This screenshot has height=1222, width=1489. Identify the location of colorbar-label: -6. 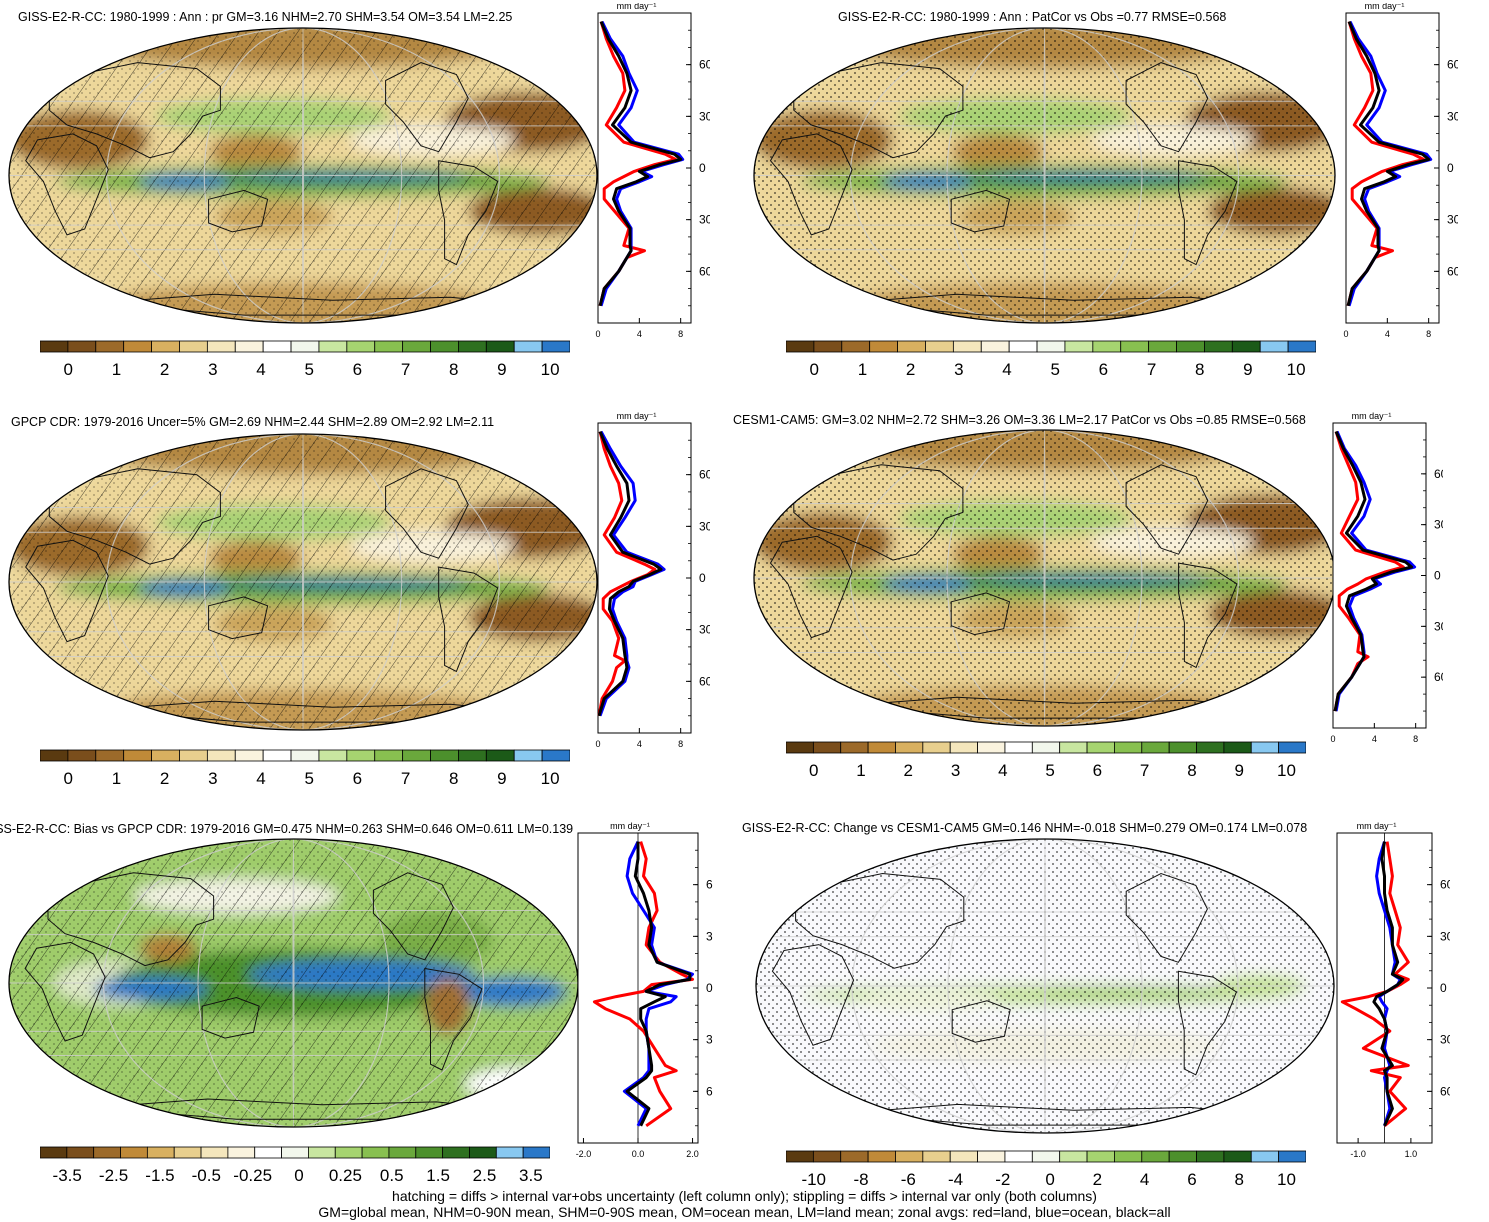
(908, 1179).